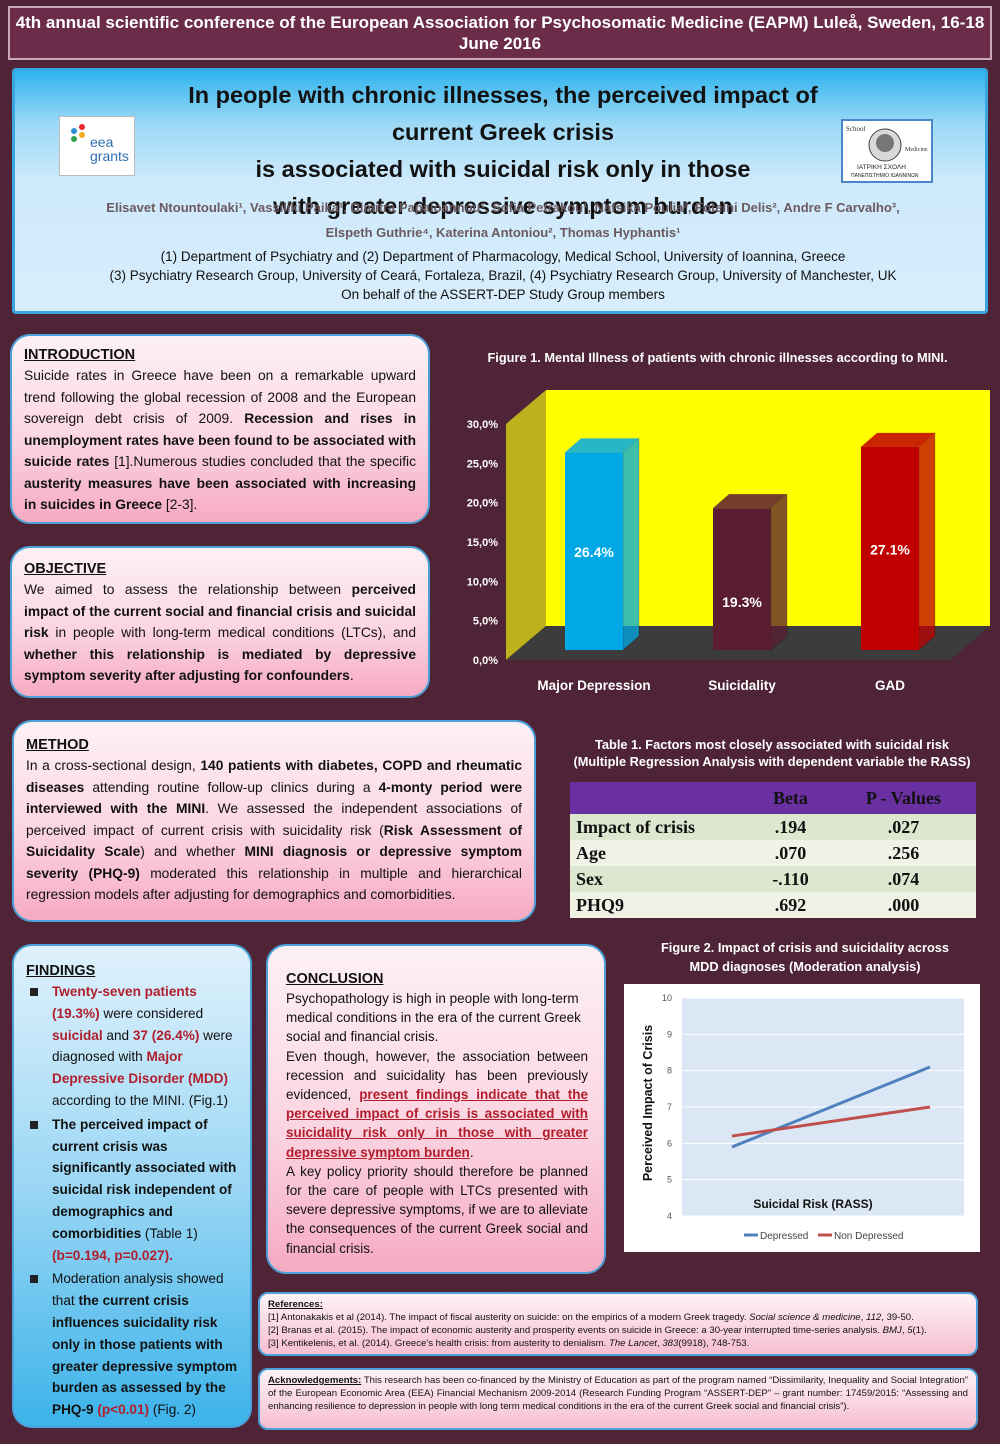  I want to click on y-tick-label: 7, so click(669, 1107).